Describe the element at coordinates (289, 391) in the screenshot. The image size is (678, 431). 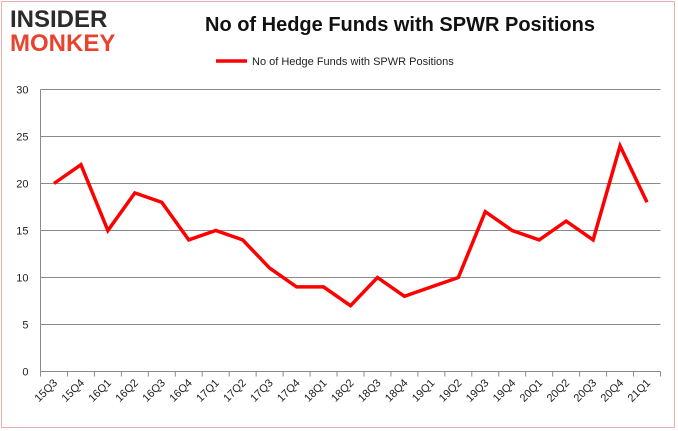
I see `x-tick-label: 17Q4` at that location.